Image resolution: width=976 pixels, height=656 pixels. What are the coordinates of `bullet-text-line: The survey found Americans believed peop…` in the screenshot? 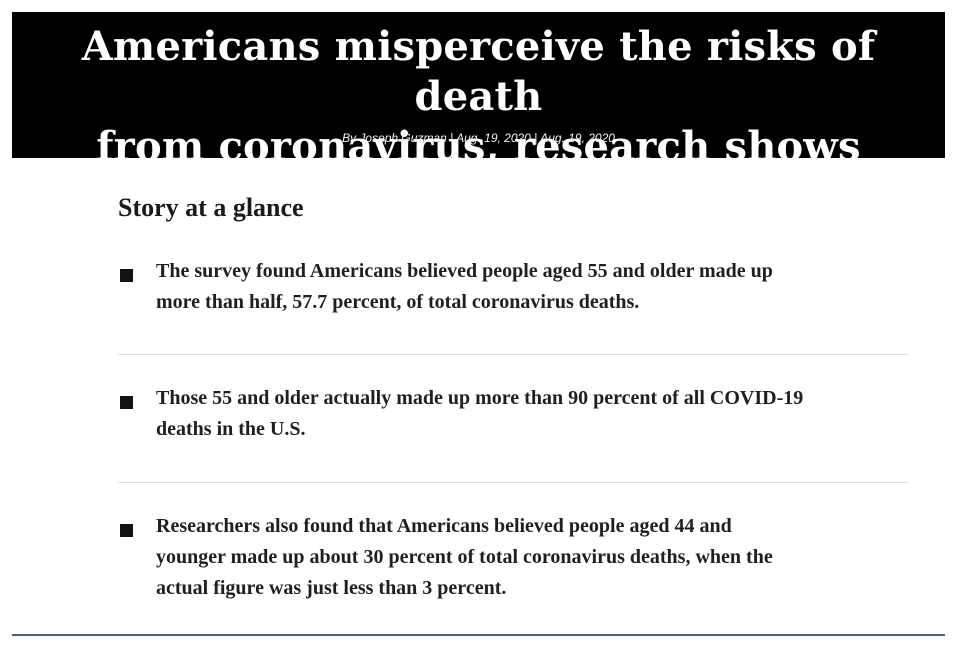 It's located at (464, 271).